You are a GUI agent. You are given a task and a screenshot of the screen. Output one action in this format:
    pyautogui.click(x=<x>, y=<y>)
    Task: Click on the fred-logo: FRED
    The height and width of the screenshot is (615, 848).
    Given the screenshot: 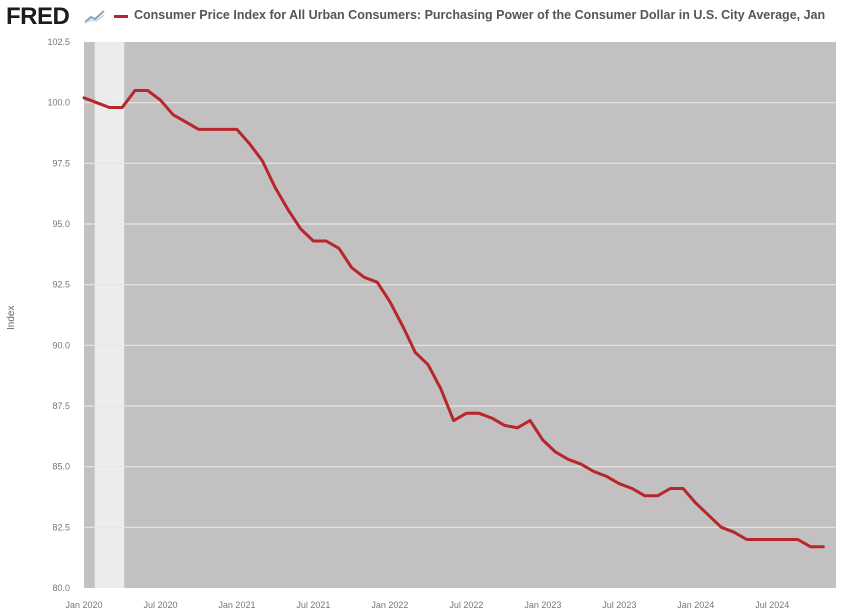 What is the action you would take?
    pyautogui.click(x=38, y=16)
    